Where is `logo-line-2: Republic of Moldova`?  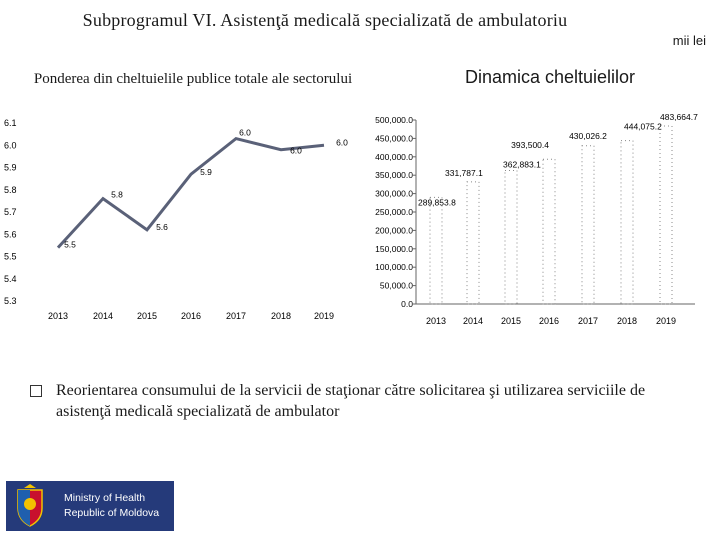
logo-line-2: Republic of Moldova is located at coordinates (112, 513).